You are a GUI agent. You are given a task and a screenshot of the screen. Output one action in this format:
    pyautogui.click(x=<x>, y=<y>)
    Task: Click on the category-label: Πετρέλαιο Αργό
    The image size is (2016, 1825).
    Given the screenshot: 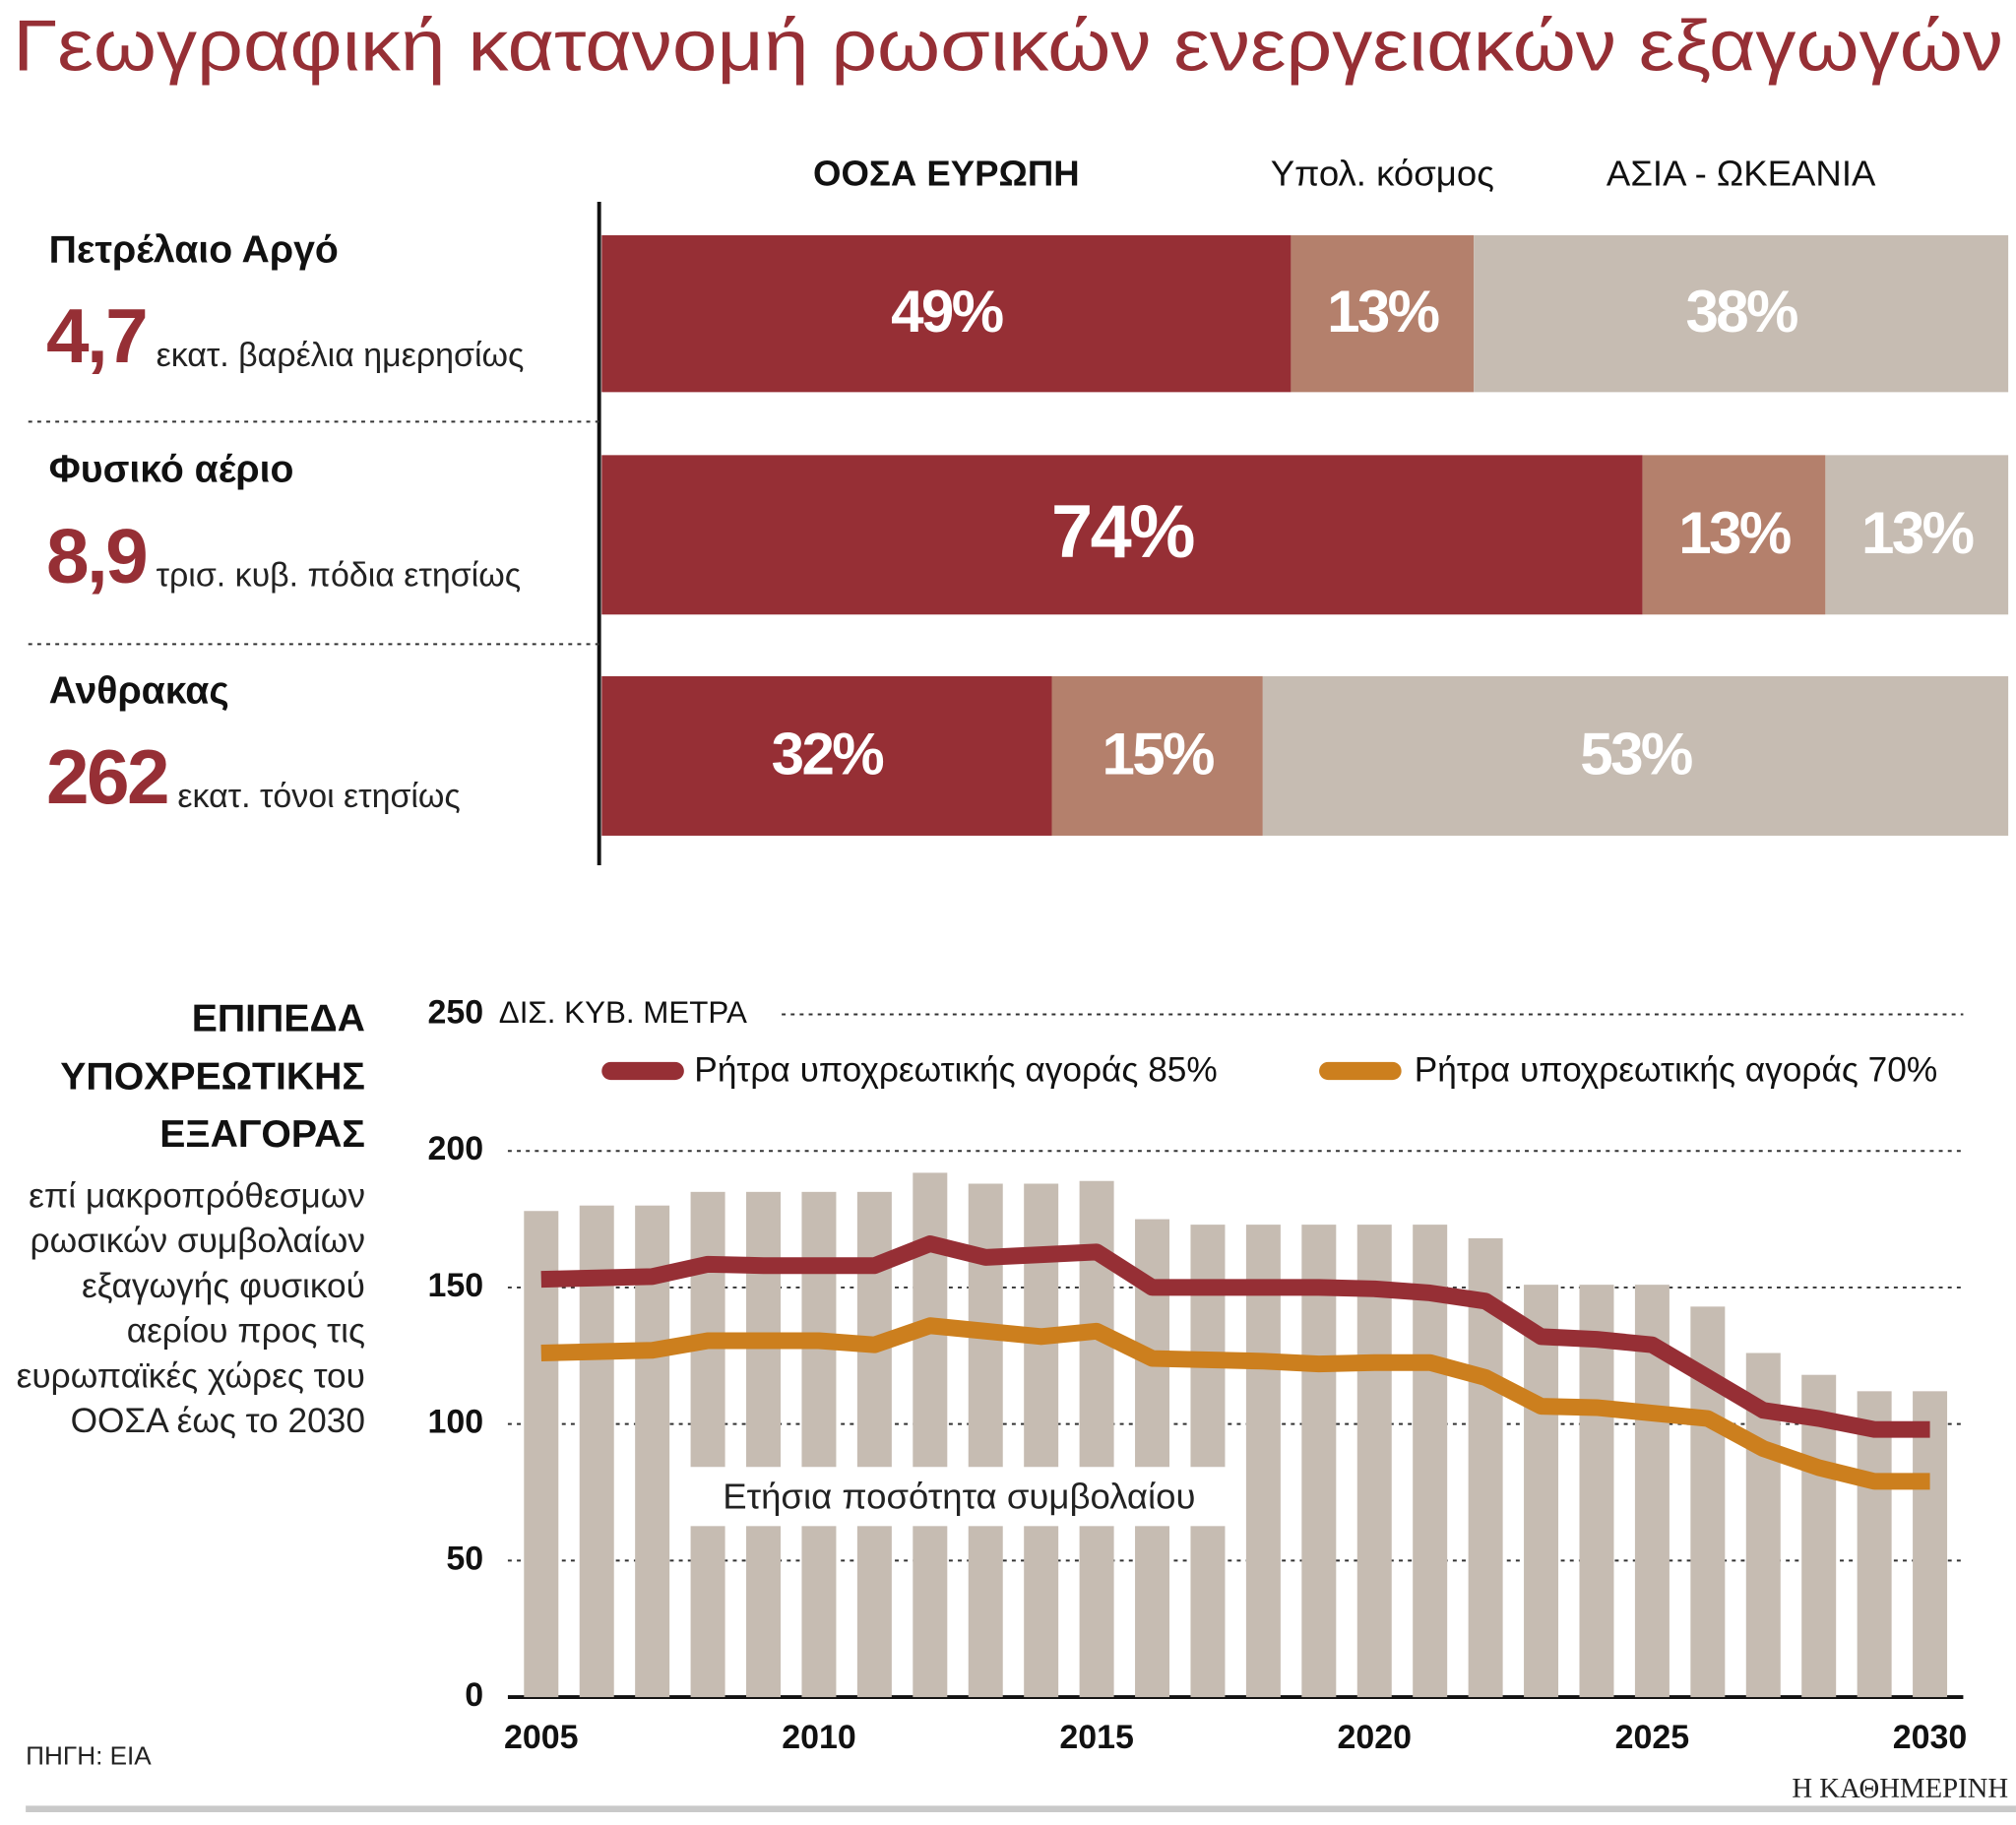 What is the action you would take?
    pyautogui.click(x=194, y=249)
    